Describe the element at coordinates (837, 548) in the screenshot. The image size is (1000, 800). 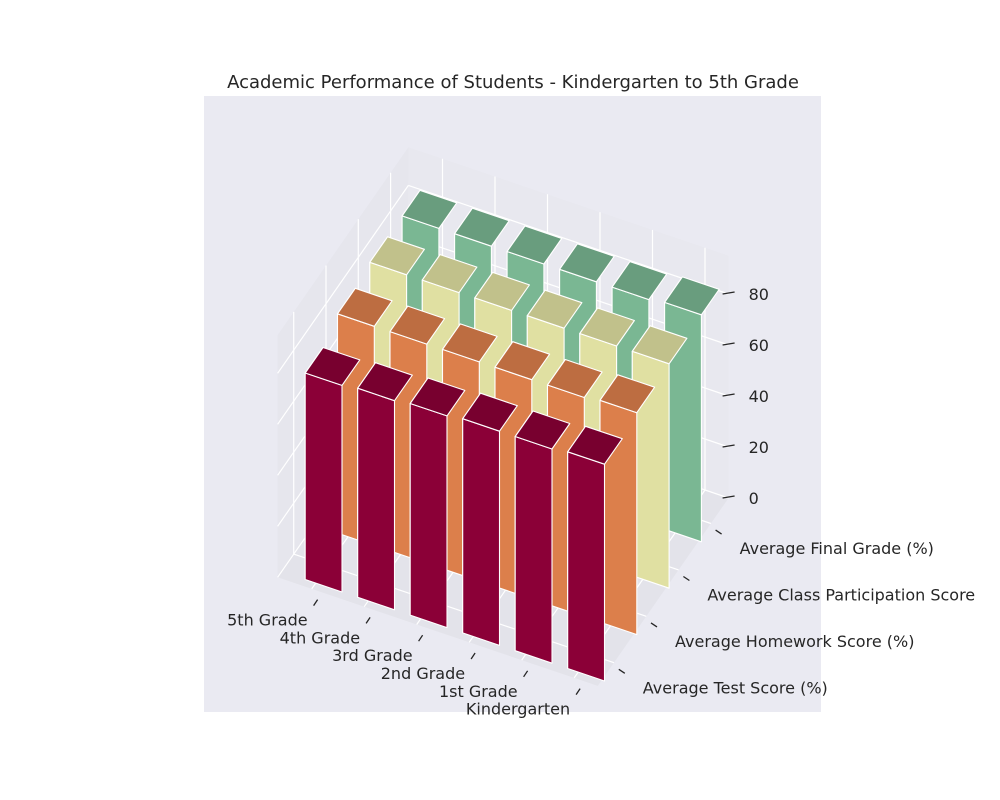
I see `y-tick-label: Average Final Grade (%)` at that location.